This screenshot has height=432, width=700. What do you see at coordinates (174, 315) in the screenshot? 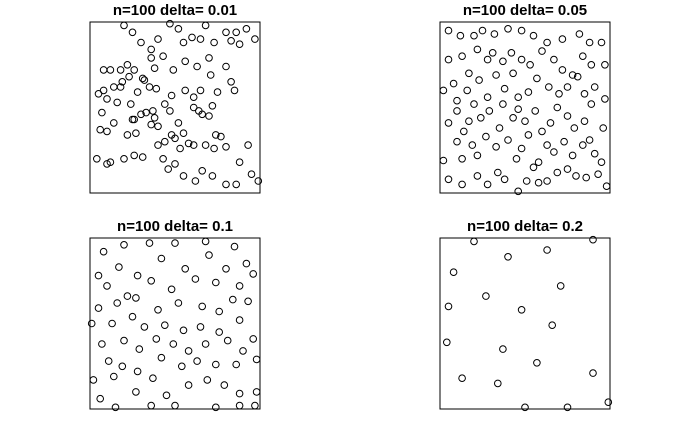
I see `panel-3: n=100 delta= 0.1` at bounding box center [174, 315].